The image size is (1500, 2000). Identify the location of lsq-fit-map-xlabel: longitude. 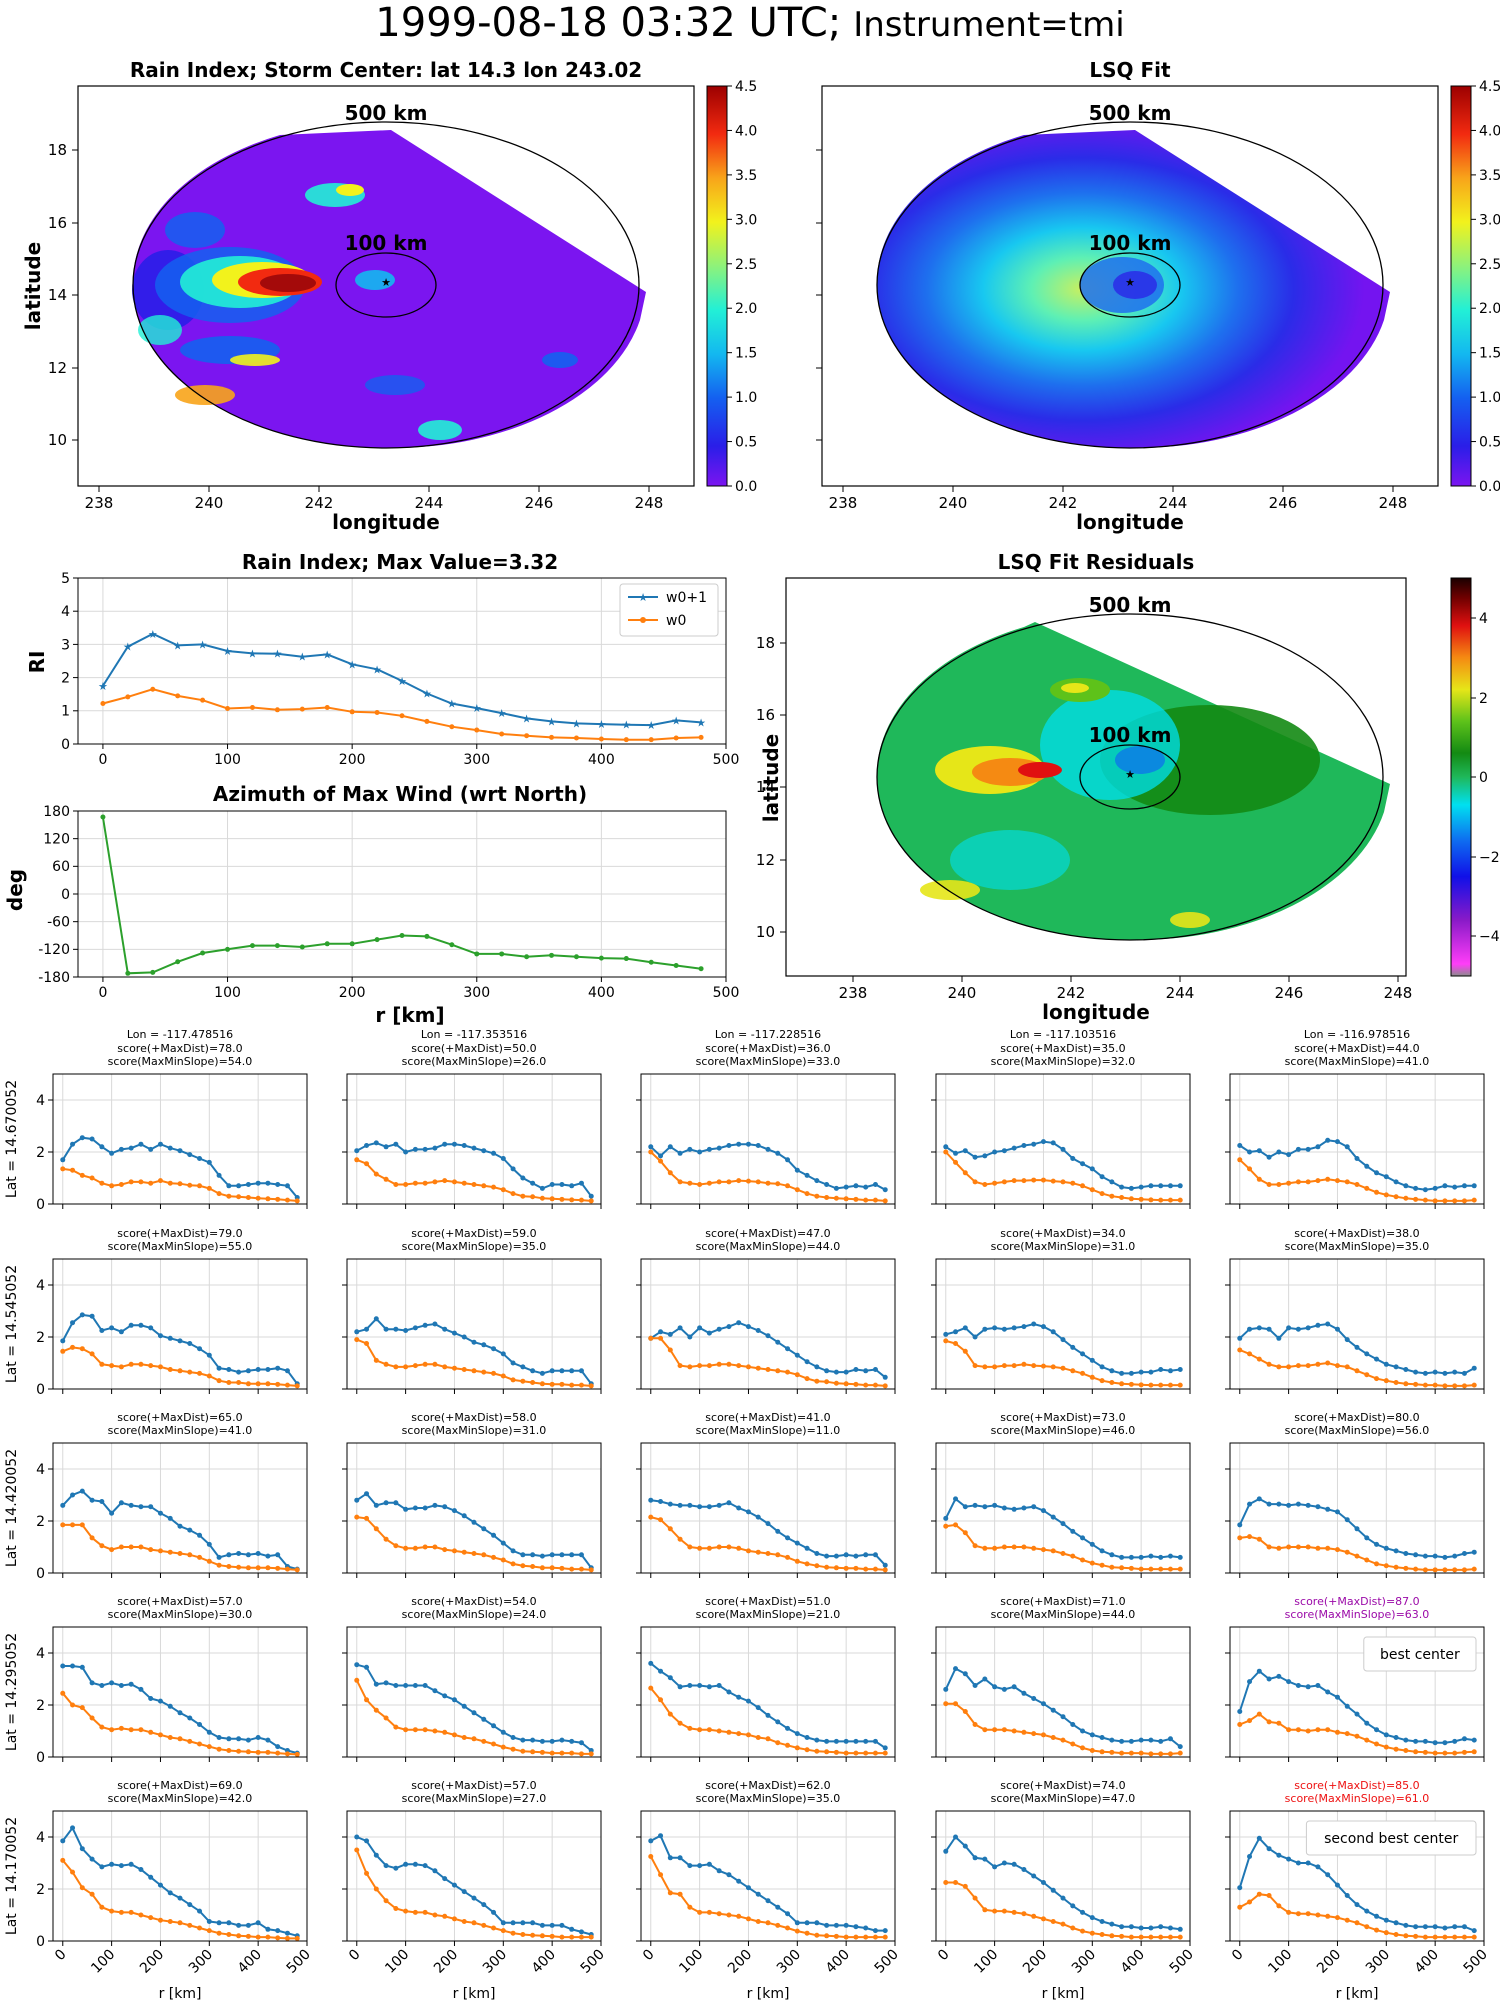
(1130, 522).